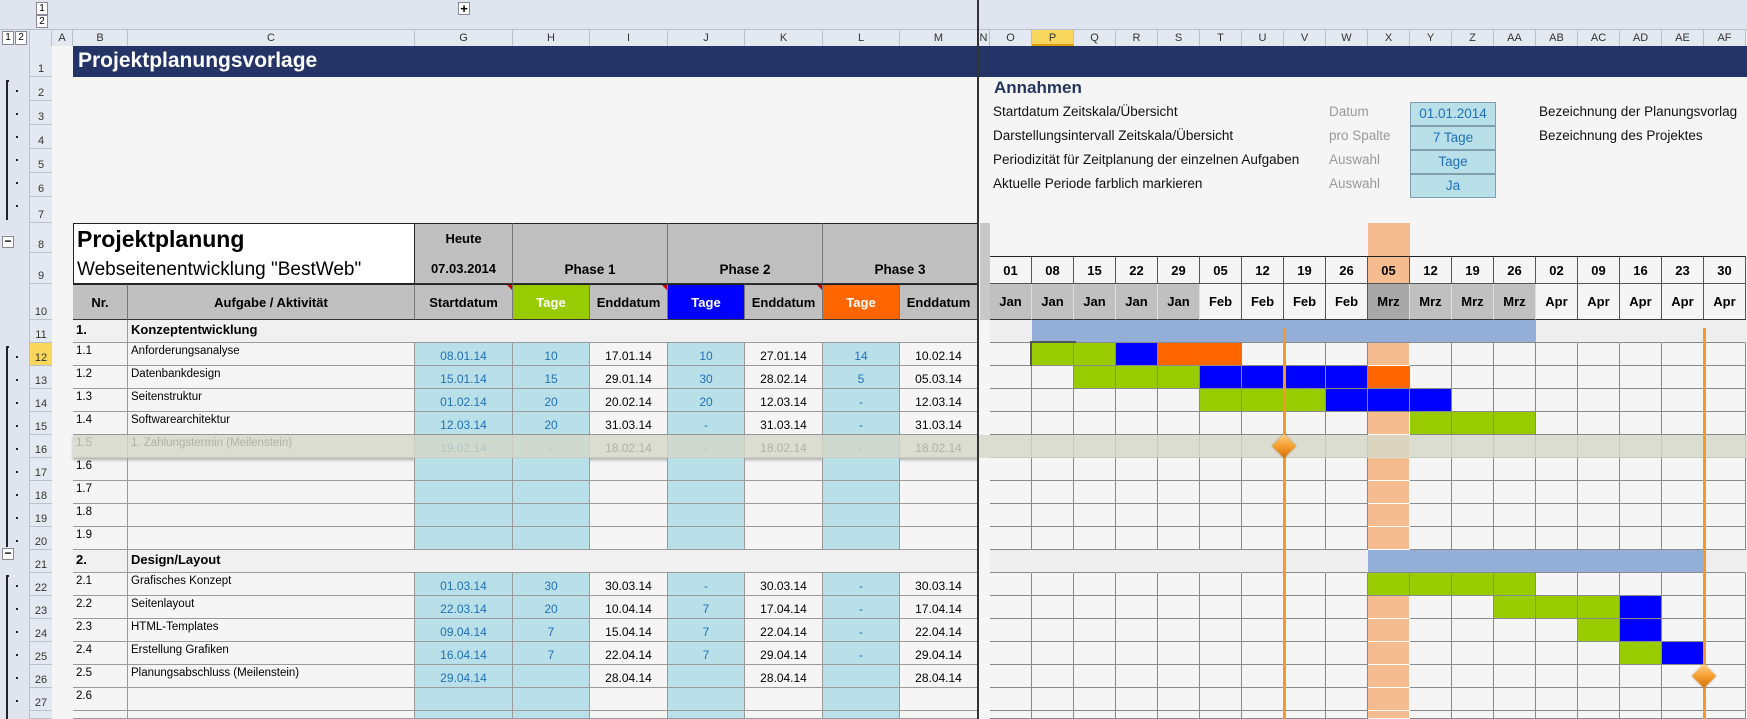  What do you see at coordinates (271, 630) in the screenshot?
I see `task-name: HTML-Templates` at bounding box center [271, 630].